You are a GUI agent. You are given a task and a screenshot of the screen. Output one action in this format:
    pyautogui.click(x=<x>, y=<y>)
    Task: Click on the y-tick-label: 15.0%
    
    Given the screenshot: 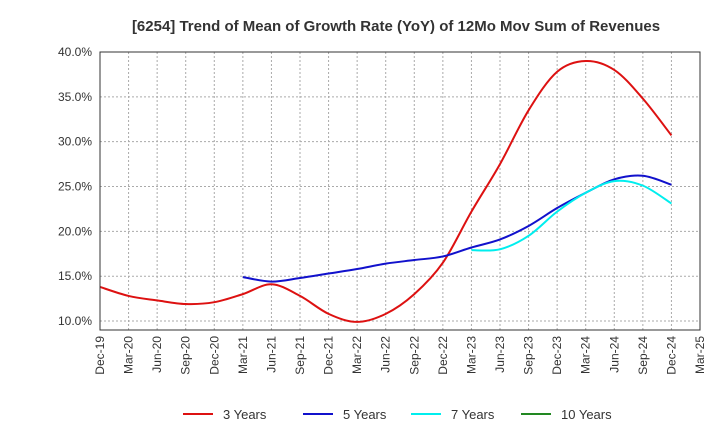 What is the action you would take?
    pyautogui.click(x=75, y=276)
    